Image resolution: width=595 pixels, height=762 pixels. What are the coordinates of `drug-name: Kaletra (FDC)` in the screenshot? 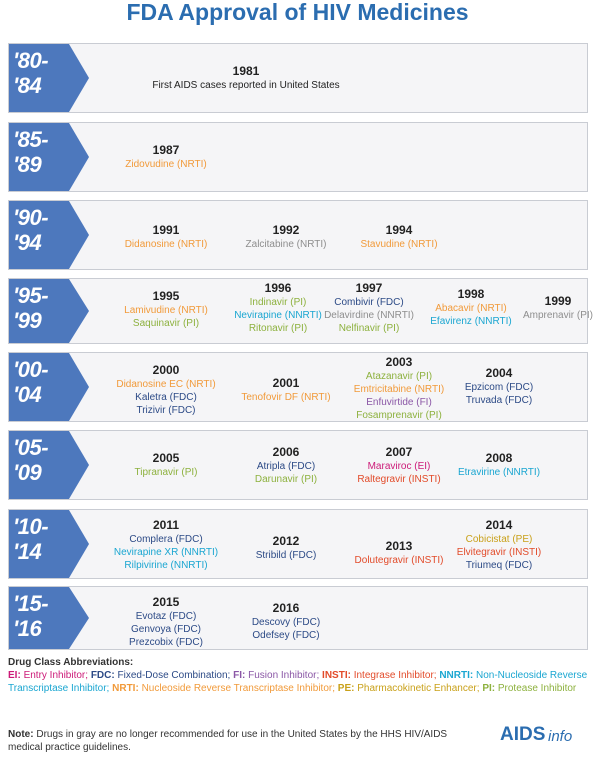 It's located at (166, 397).